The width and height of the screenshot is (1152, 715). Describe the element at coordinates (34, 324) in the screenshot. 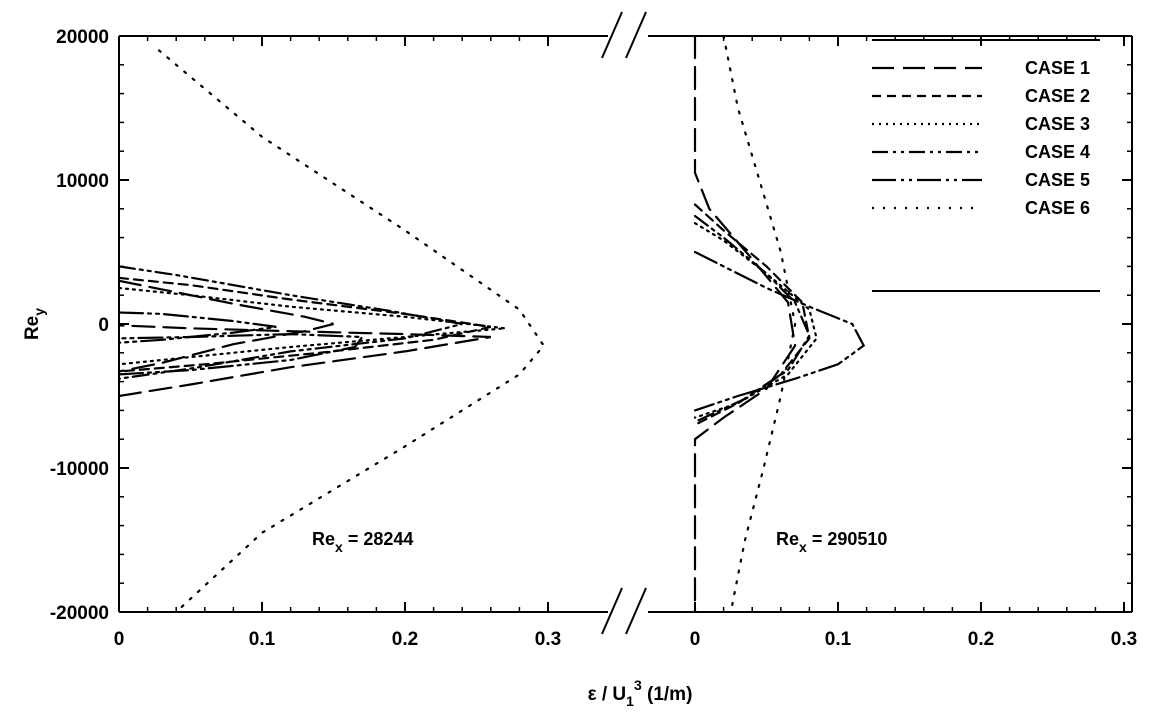

I see `y-axis-label: Rey` at that location.